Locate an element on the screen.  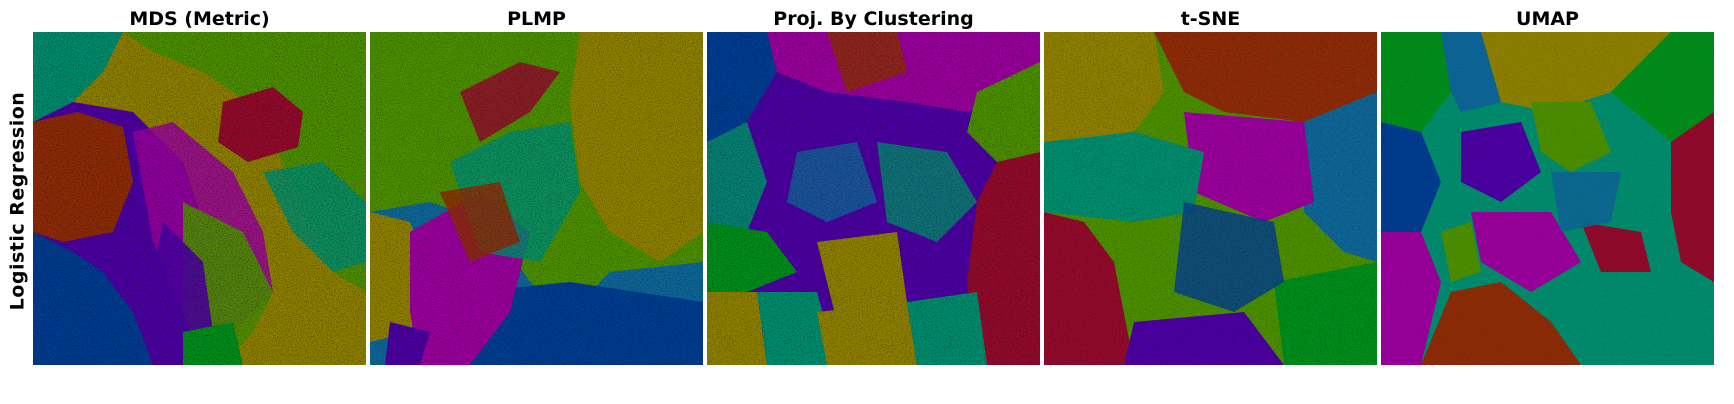
row-label-text: Logistic Regression is located at coordinates (17, 201).